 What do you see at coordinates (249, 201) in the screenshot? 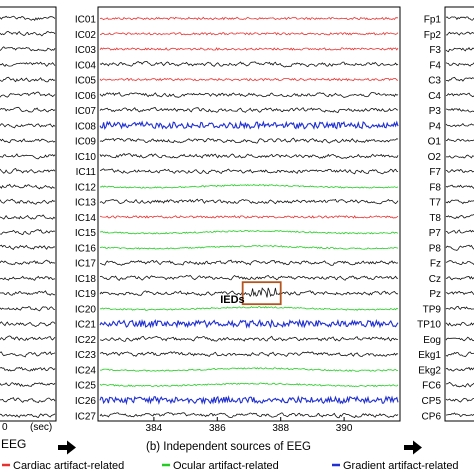
I see `ic-trace-ic13` at bounding box center [249, 201].